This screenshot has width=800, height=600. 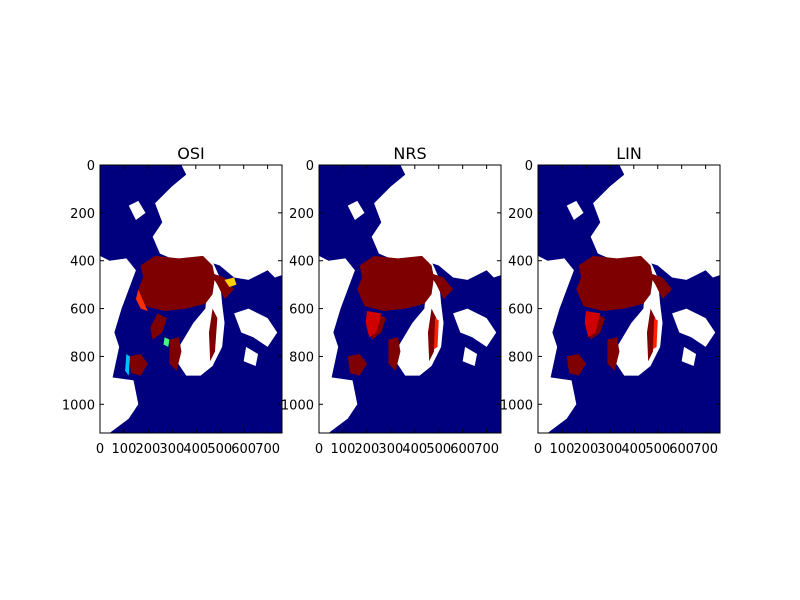 What do you see at coordinates (409, 153) in the screenshot?
I see `panel-title: NRS` at bounding box center [409, 153].